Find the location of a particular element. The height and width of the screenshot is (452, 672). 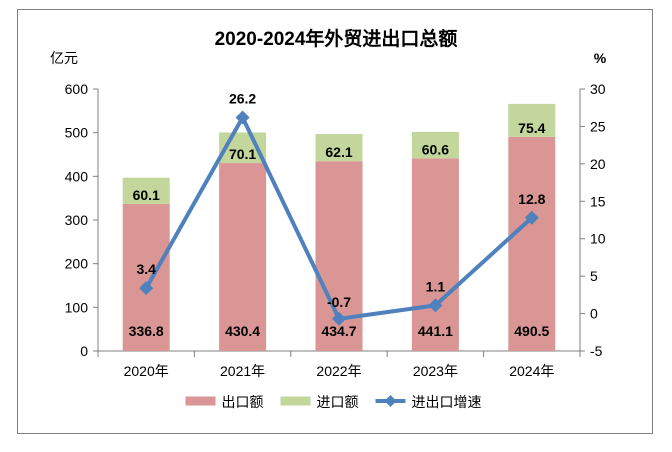

chart-title: 2020-2024年外贸进出口总额 is located at coordinates (336, 38).